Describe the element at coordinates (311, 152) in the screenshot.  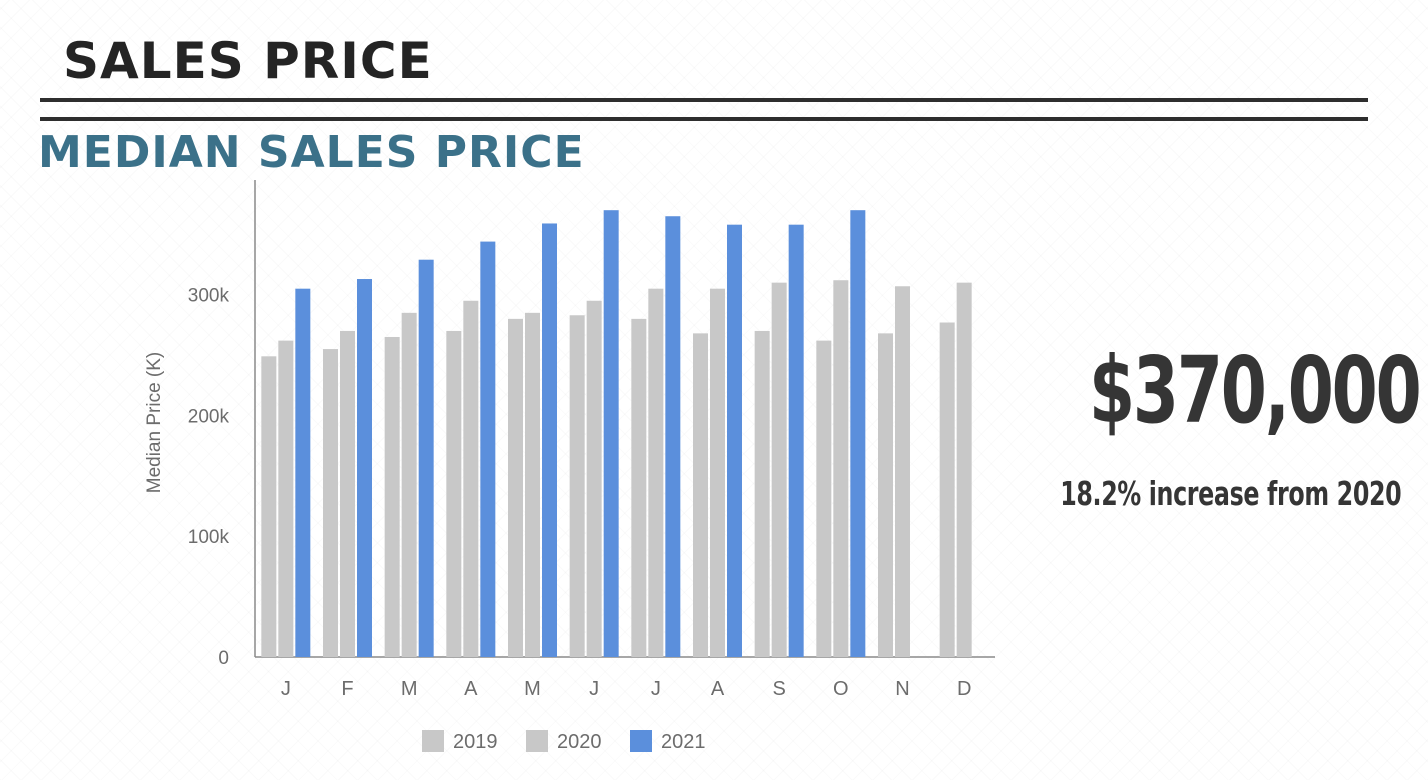
I see `section-title: MEDIAN SALES PRICE` at that location.